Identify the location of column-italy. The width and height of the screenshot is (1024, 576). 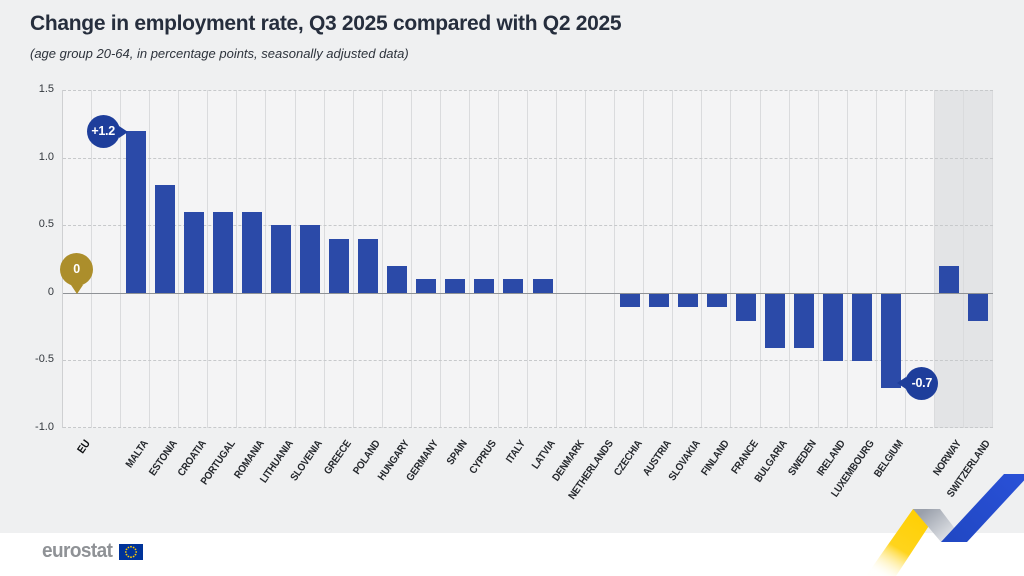
(513, 259).